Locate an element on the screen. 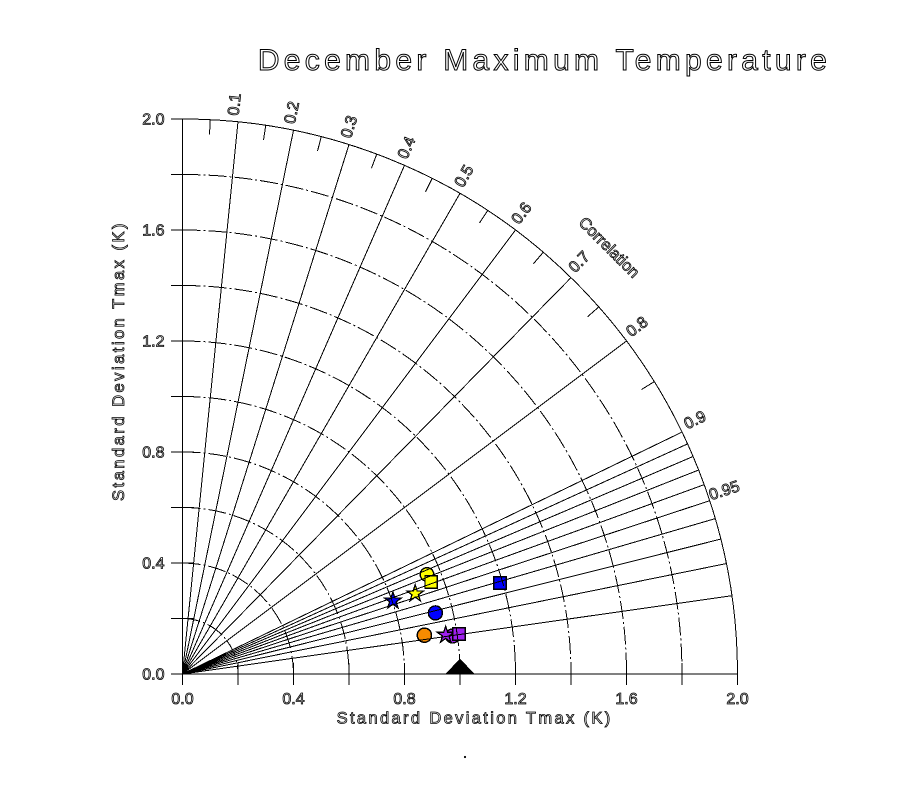 The image size is (921, 799). svg-text: 0.1 is located at coordinates (235, 104).